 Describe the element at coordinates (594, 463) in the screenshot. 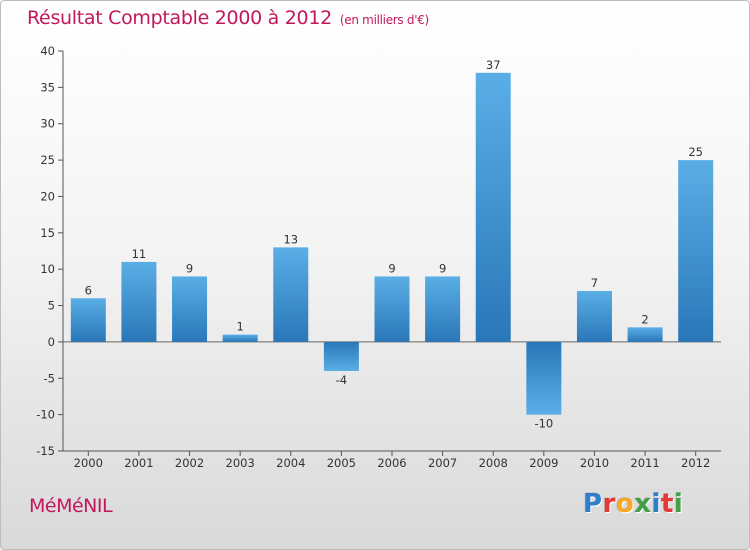

I see `x-tick-label-2010: 2010` at that location.